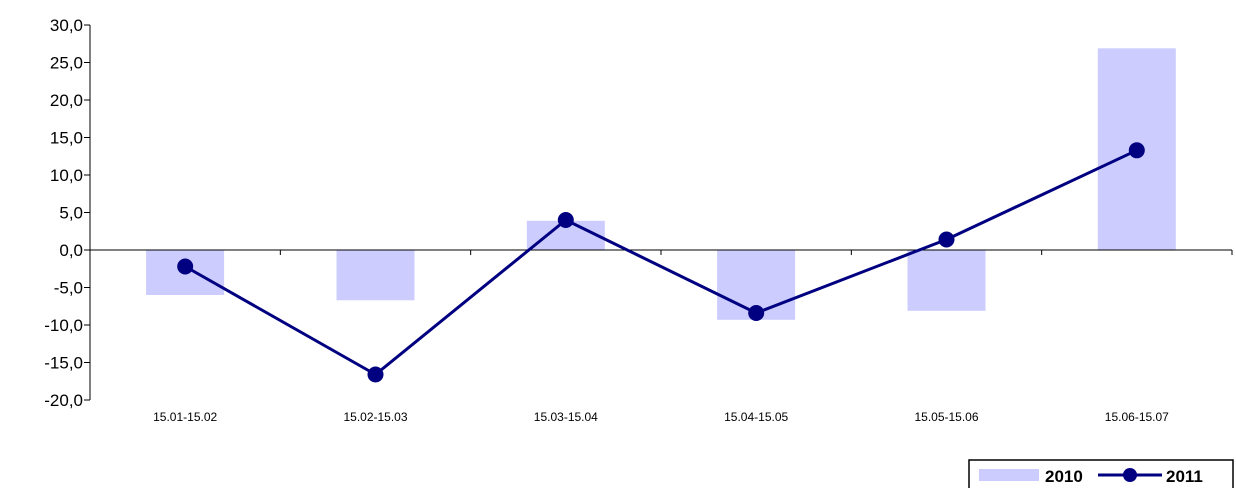 This screenshot has width=1236, height=488. Describe the element at coordinates (185, 417) in the screenshot. I see `x-tick-label: 15.01-15.02` at that location.